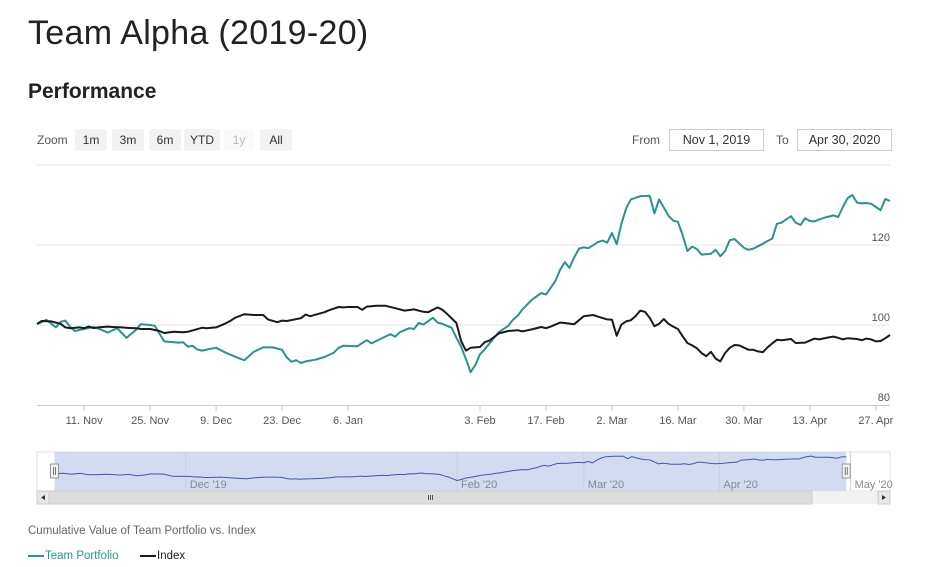  I want to click on navigator-label: May '20, so click(874, 485).